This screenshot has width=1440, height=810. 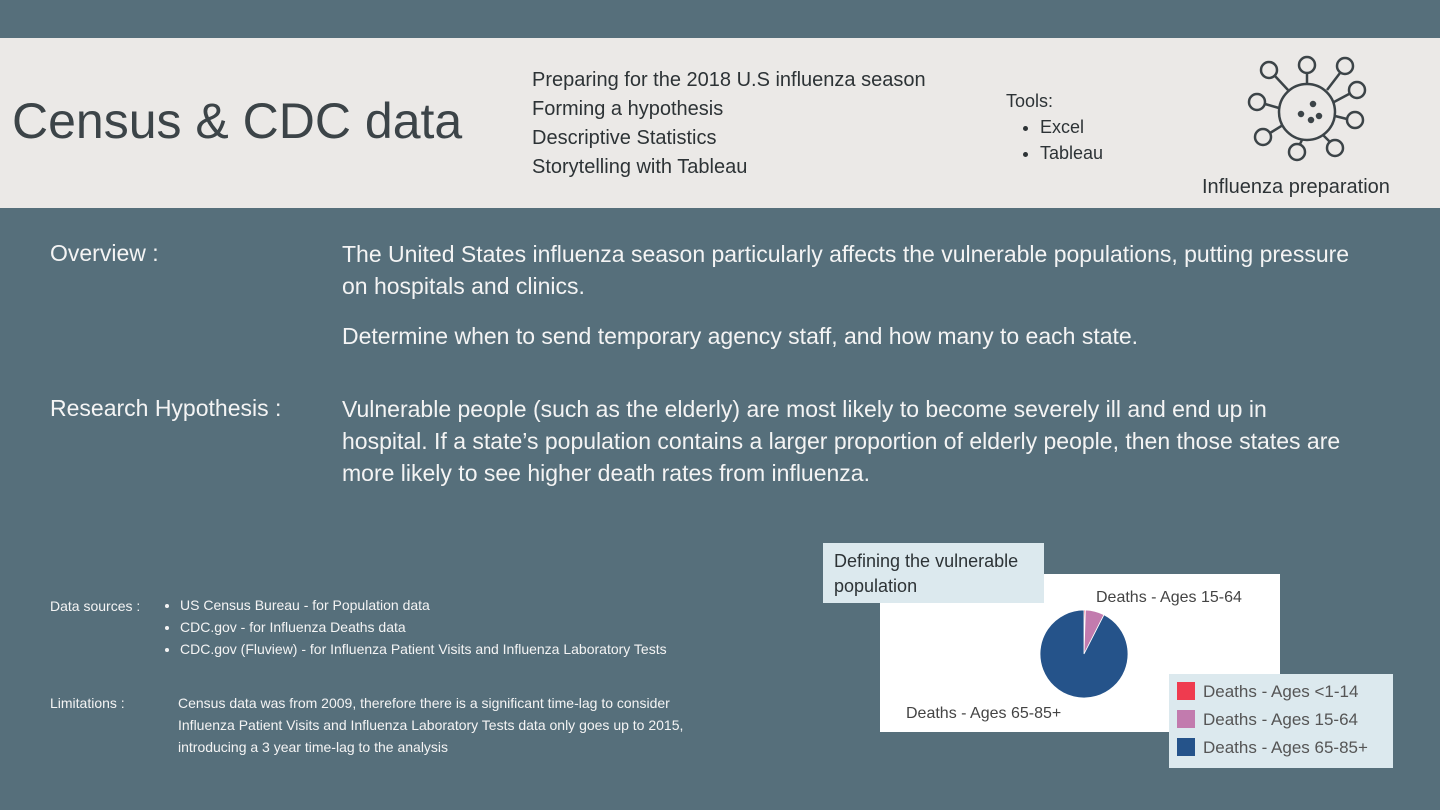 I want to click on slide-title: Census & CDC data, so click(x=237, y=121).